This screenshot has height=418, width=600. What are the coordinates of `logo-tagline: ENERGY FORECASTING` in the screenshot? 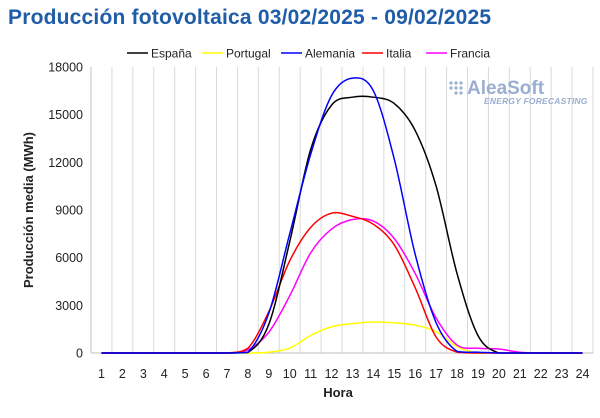 It's located at (536, 101).